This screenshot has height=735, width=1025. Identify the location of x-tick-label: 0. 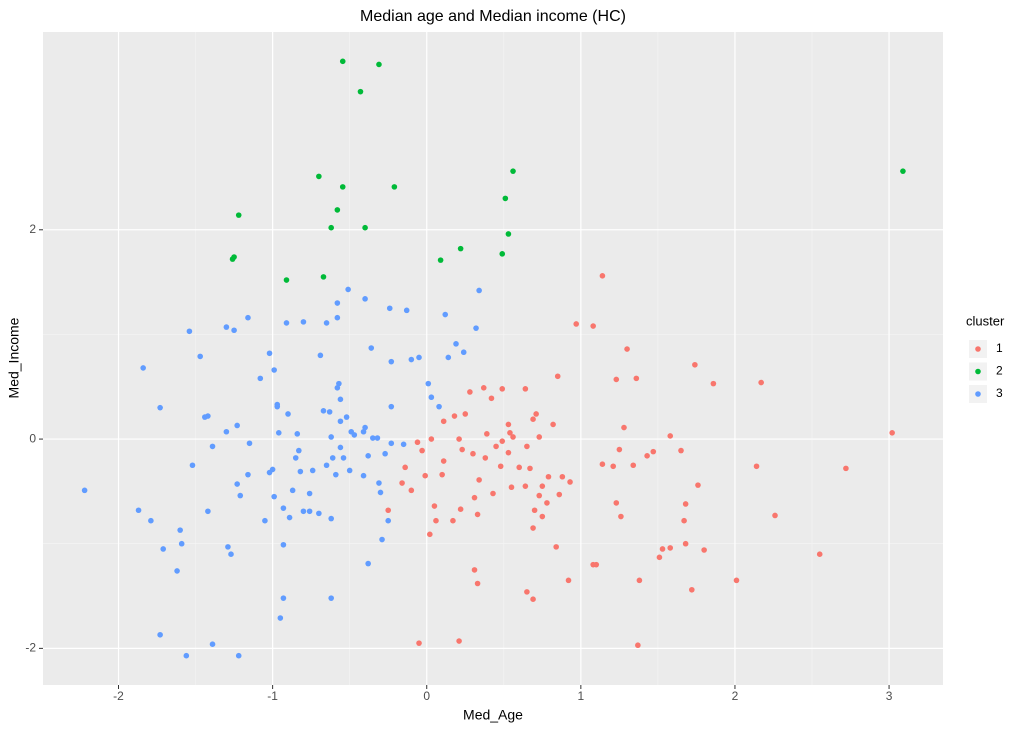
(426, 696).